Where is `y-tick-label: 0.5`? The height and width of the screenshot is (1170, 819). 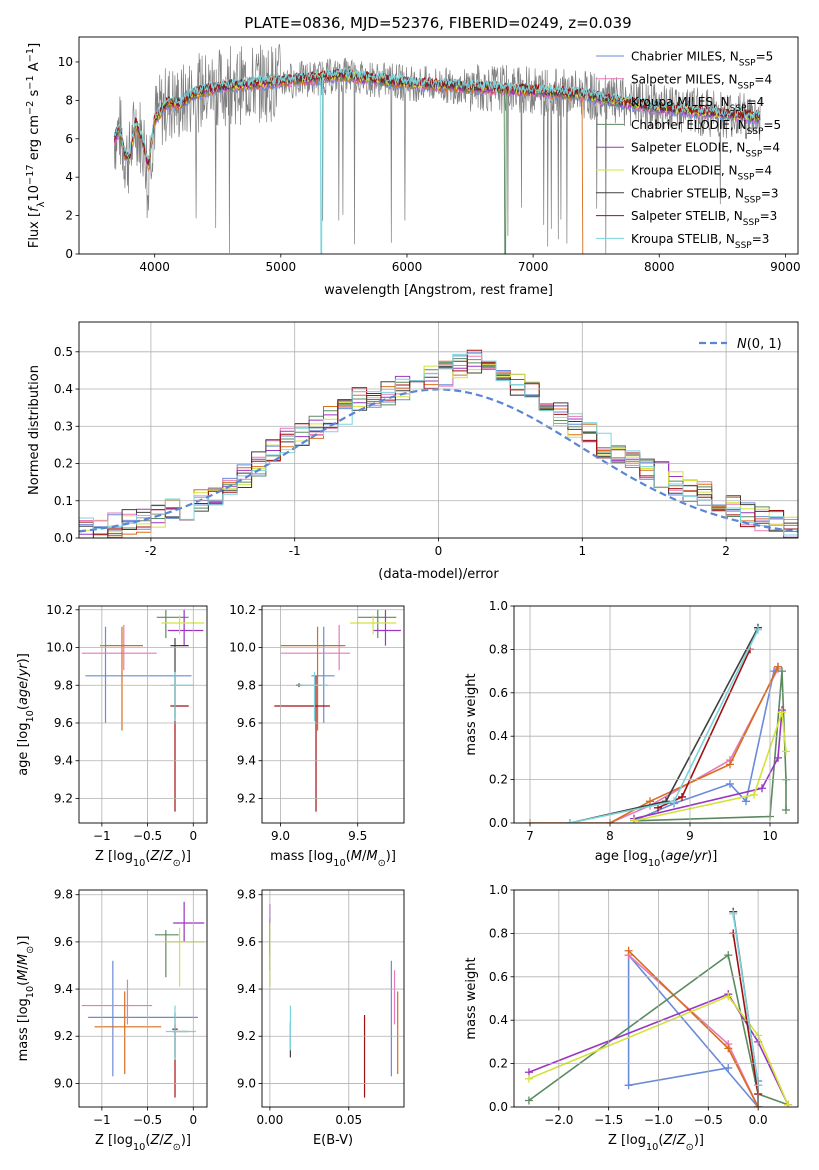
y-tick-label: 0.5 is located at coordinates (63, 352).